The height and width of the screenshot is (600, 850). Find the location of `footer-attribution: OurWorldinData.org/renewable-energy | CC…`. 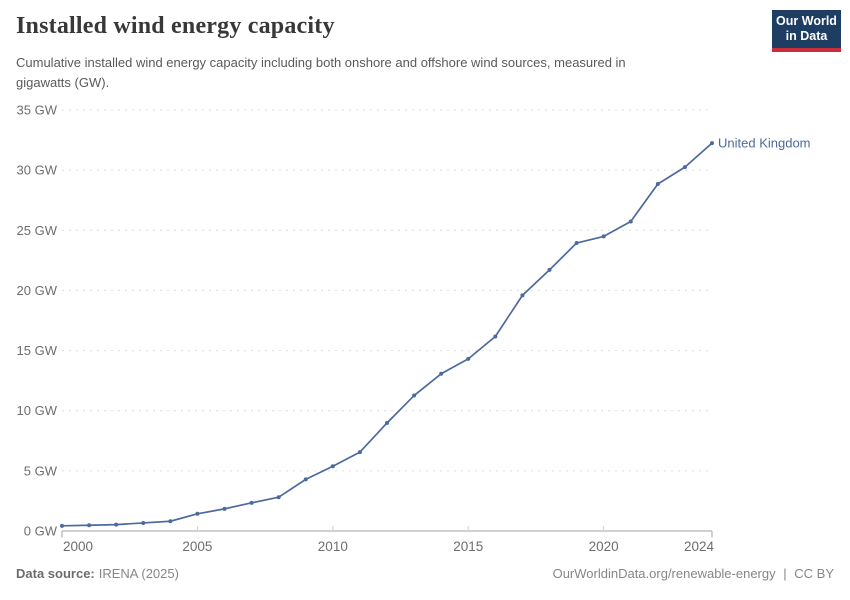

footer-attribution: OurWorldinData.org/renewable-energy | CC… is located at coordinates (693, 573).